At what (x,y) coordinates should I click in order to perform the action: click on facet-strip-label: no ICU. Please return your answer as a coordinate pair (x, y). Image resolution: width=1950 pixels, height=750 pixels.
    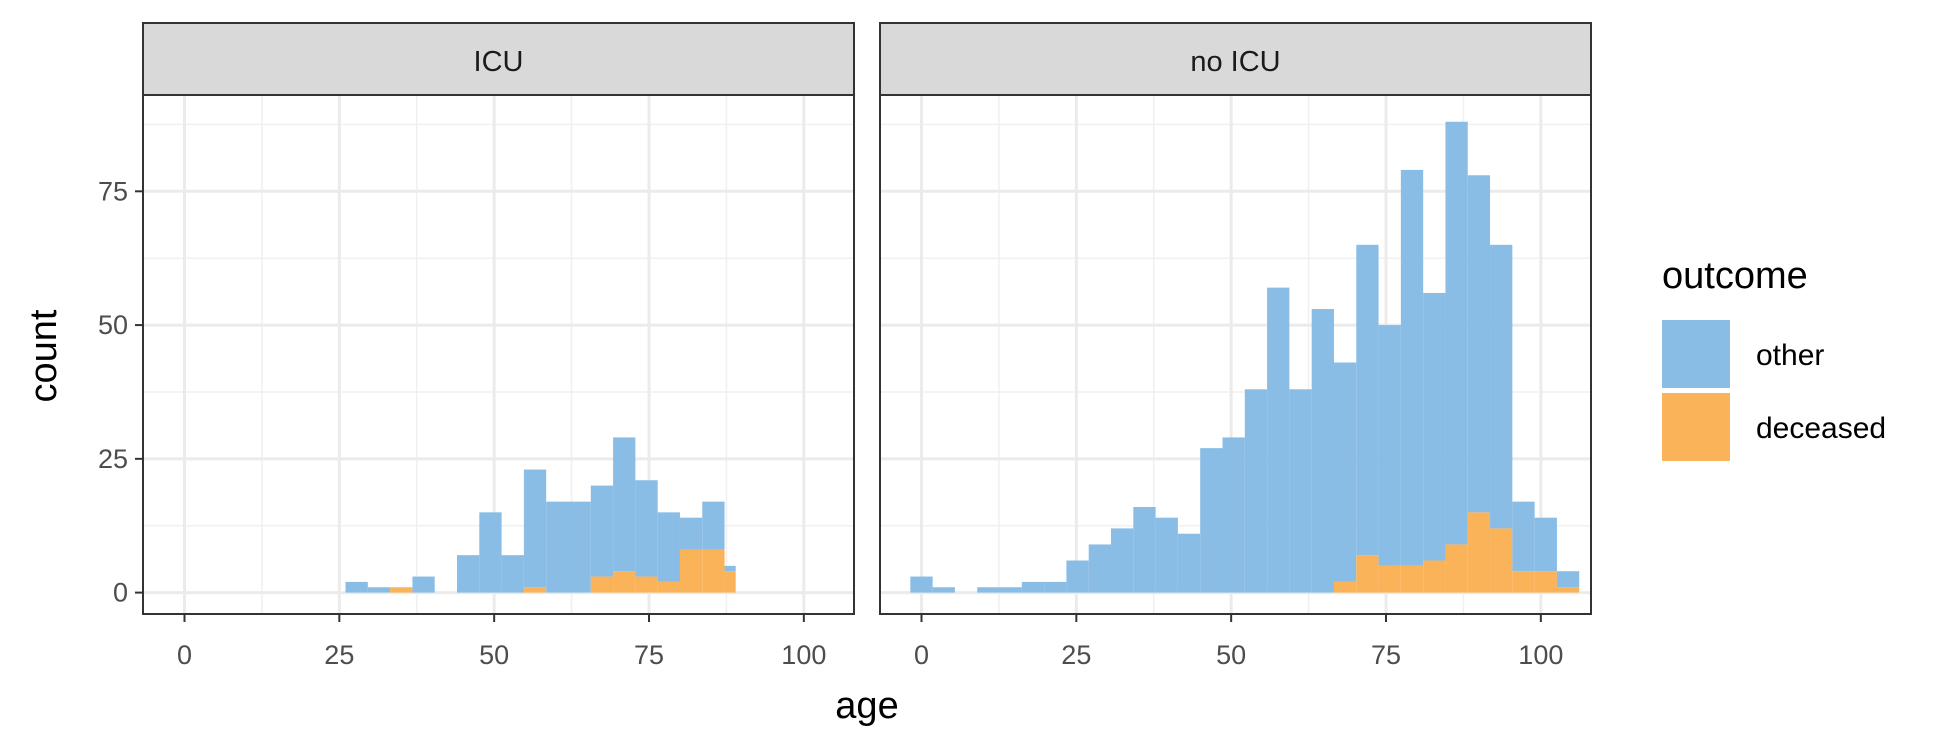
    Looking at the image, I should click on (1235, 62).